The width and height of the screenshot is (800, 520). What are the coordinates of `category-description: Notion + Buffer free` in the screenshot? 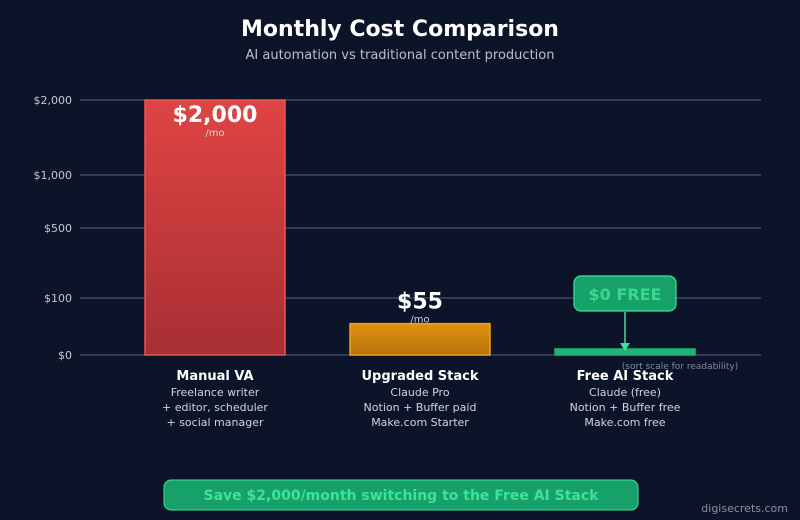 It's located at (625, 407).